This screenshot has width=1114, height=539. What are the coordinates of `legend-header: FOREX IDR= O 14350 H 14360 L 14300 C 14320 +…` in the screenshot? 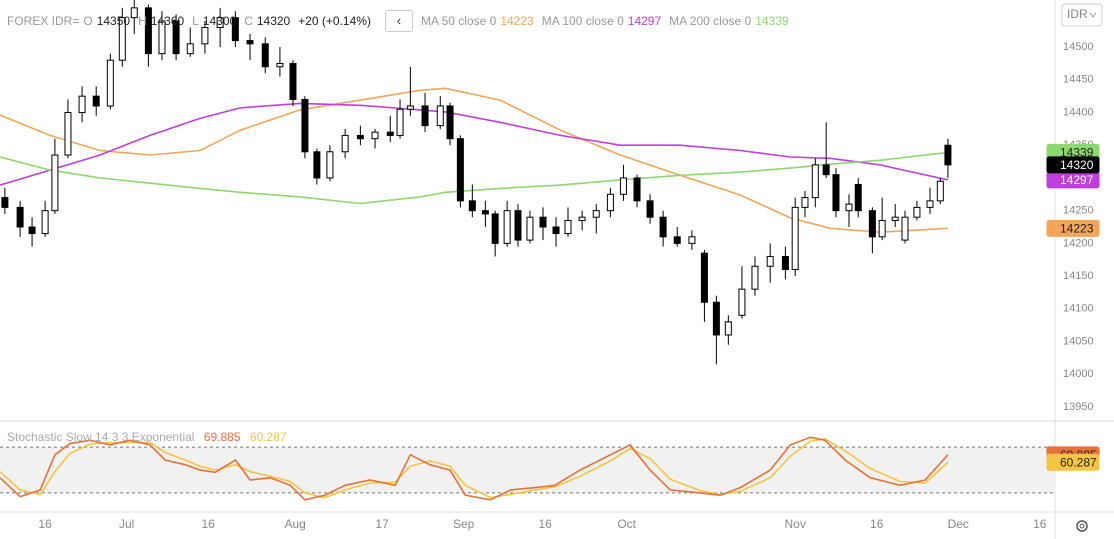 It's located at (404, 21).